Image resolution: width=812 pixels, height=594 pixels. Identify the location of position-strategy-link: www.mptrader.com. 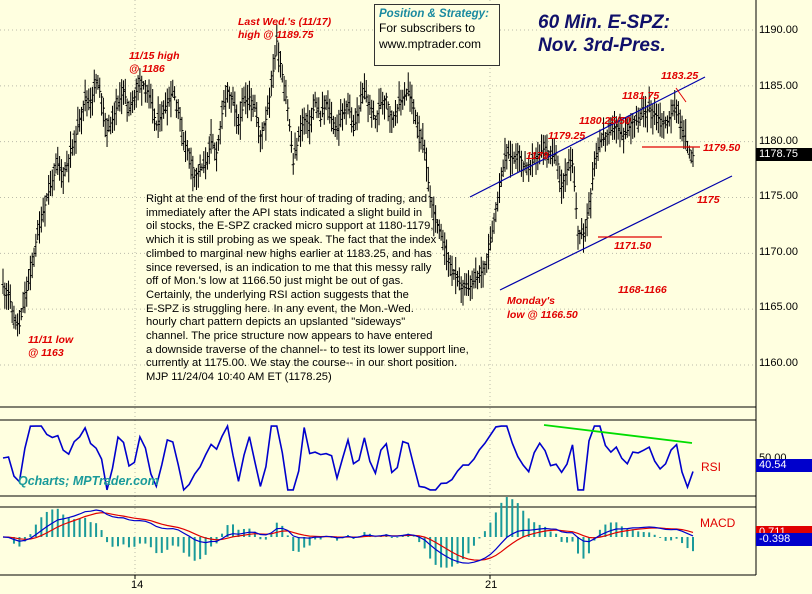
(430, 44).